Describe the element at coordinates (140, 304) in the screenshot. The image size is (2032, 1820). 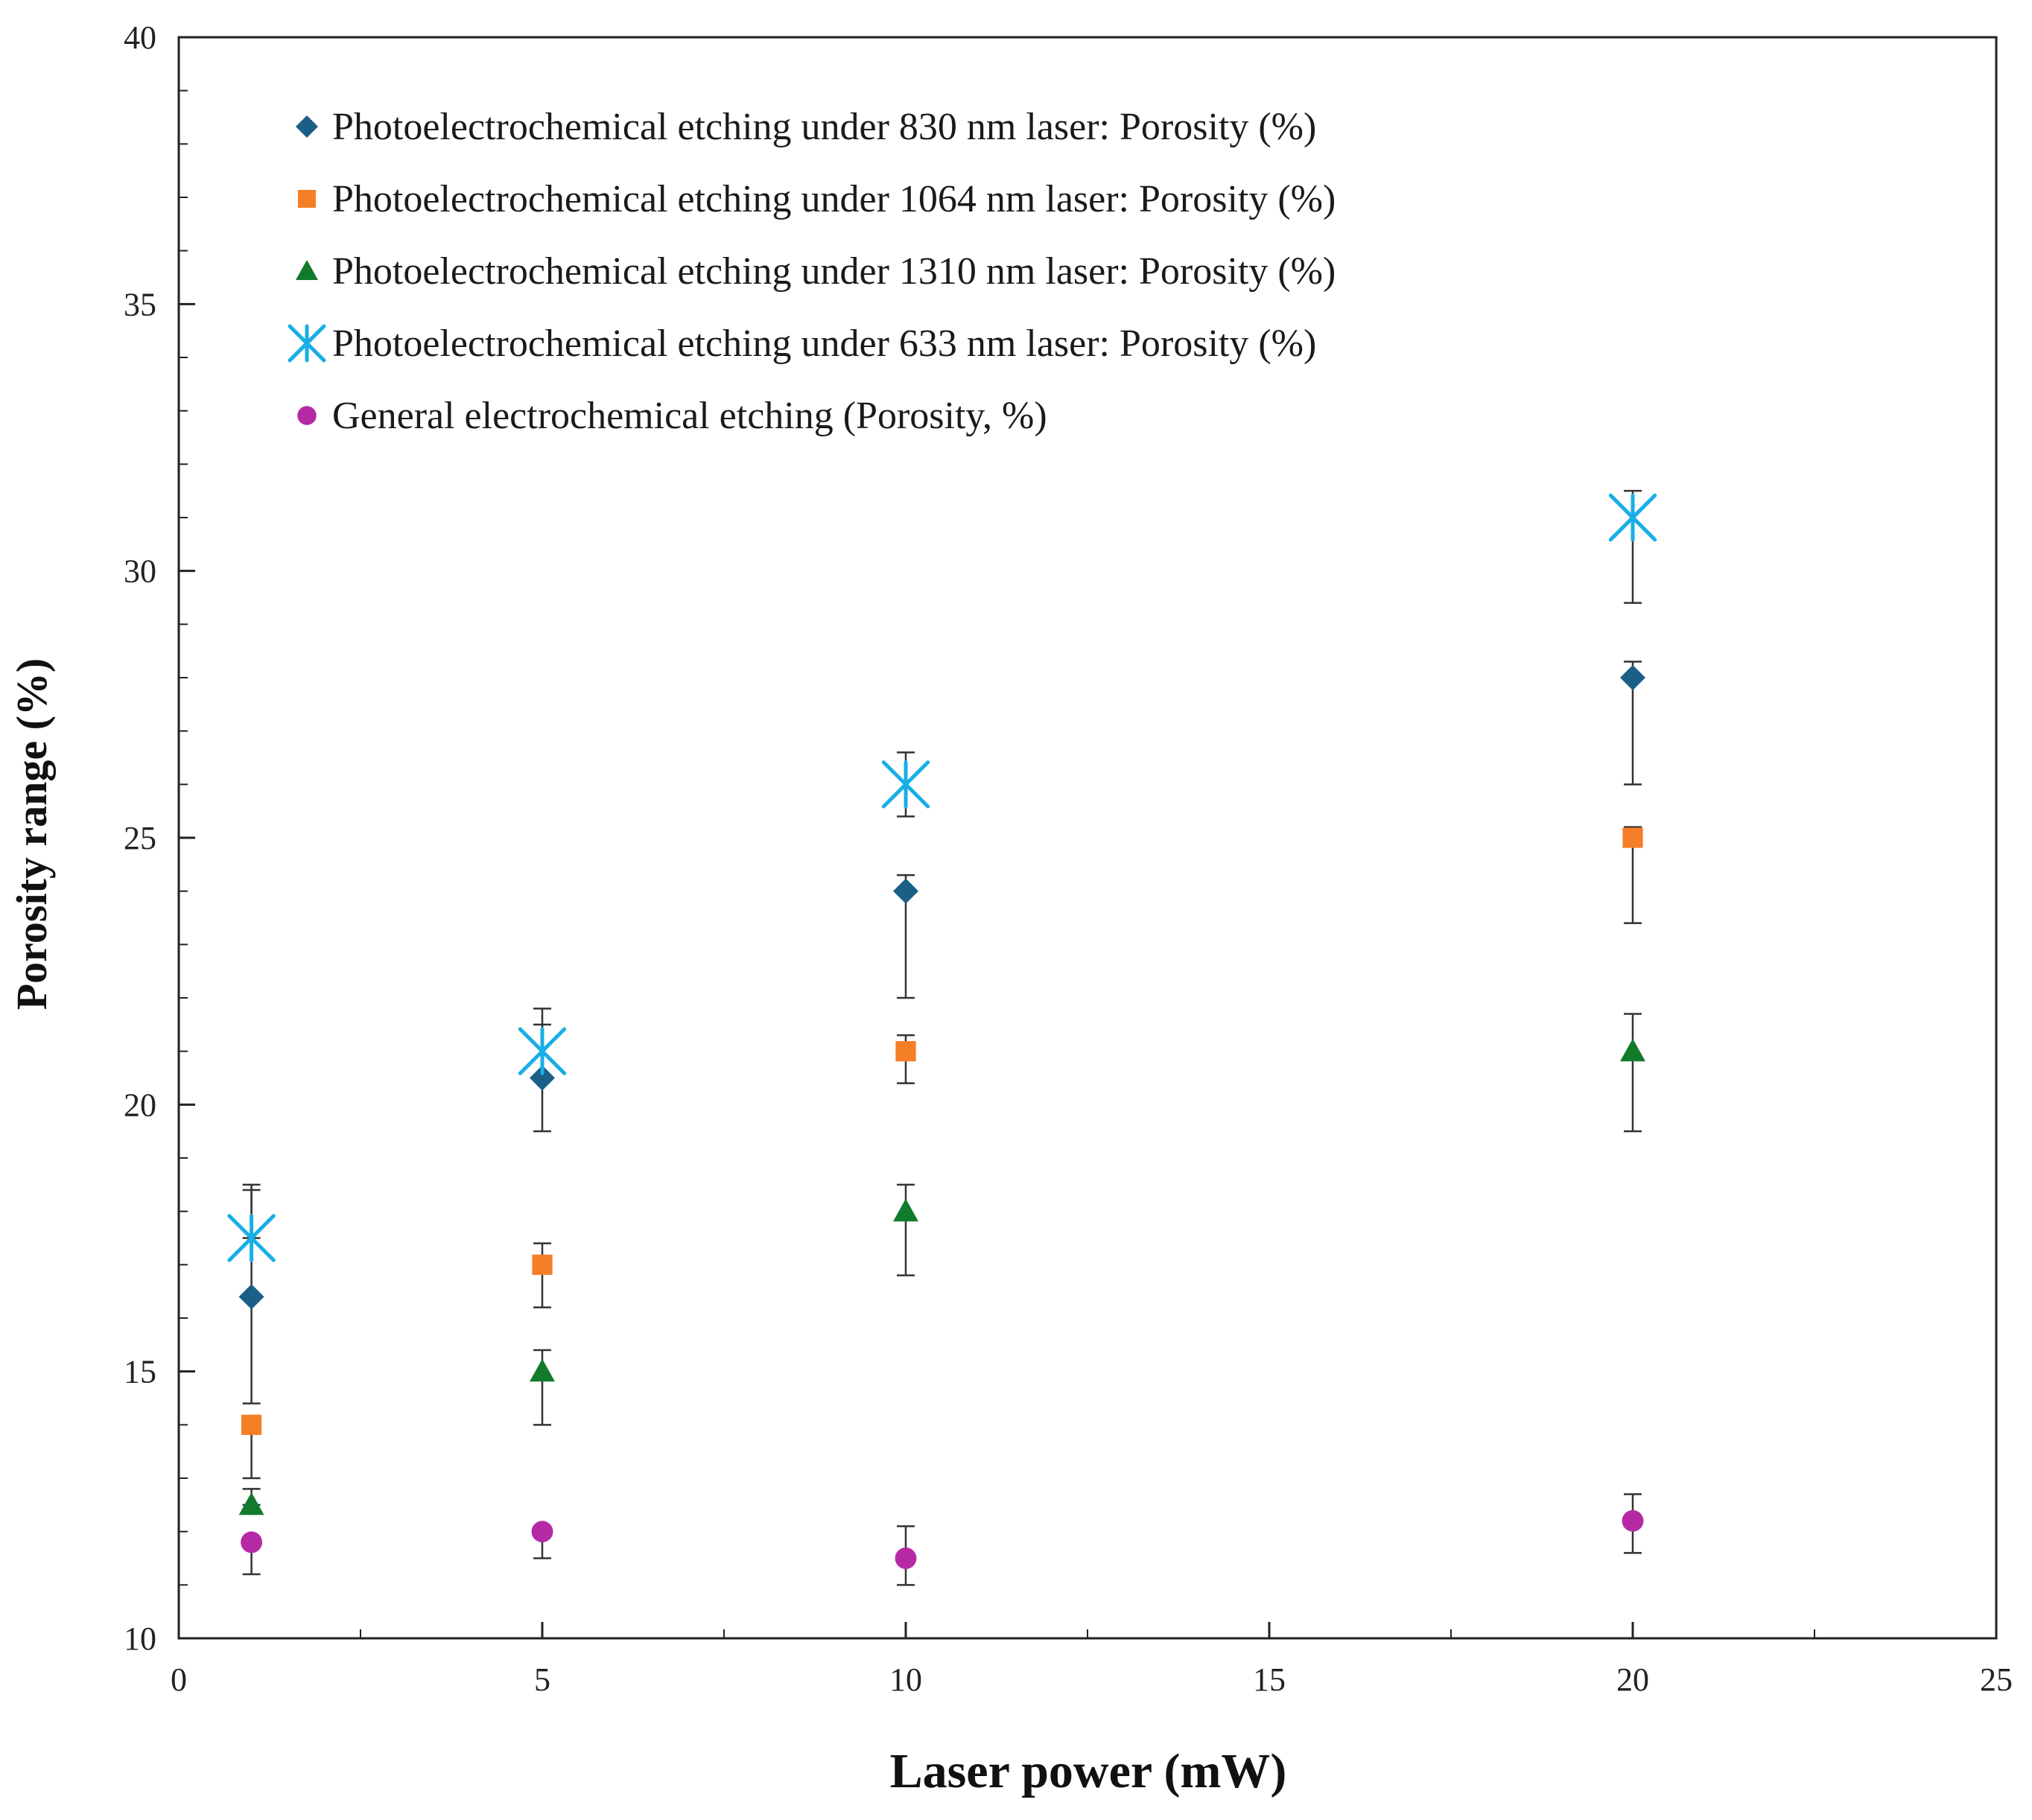
I see `y-tick-label: 35` at that location.